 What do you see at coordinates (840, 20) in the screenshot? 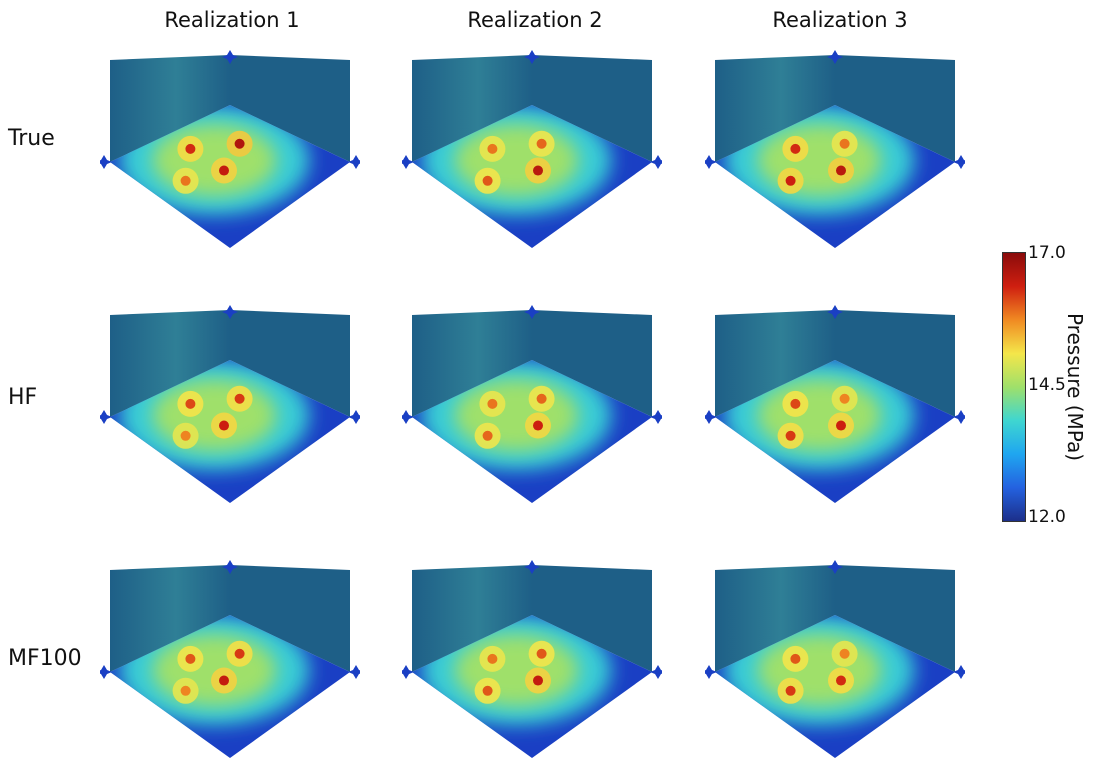
I see `column-title-realization-3: Realization 3` at bounding box center [840, 20].